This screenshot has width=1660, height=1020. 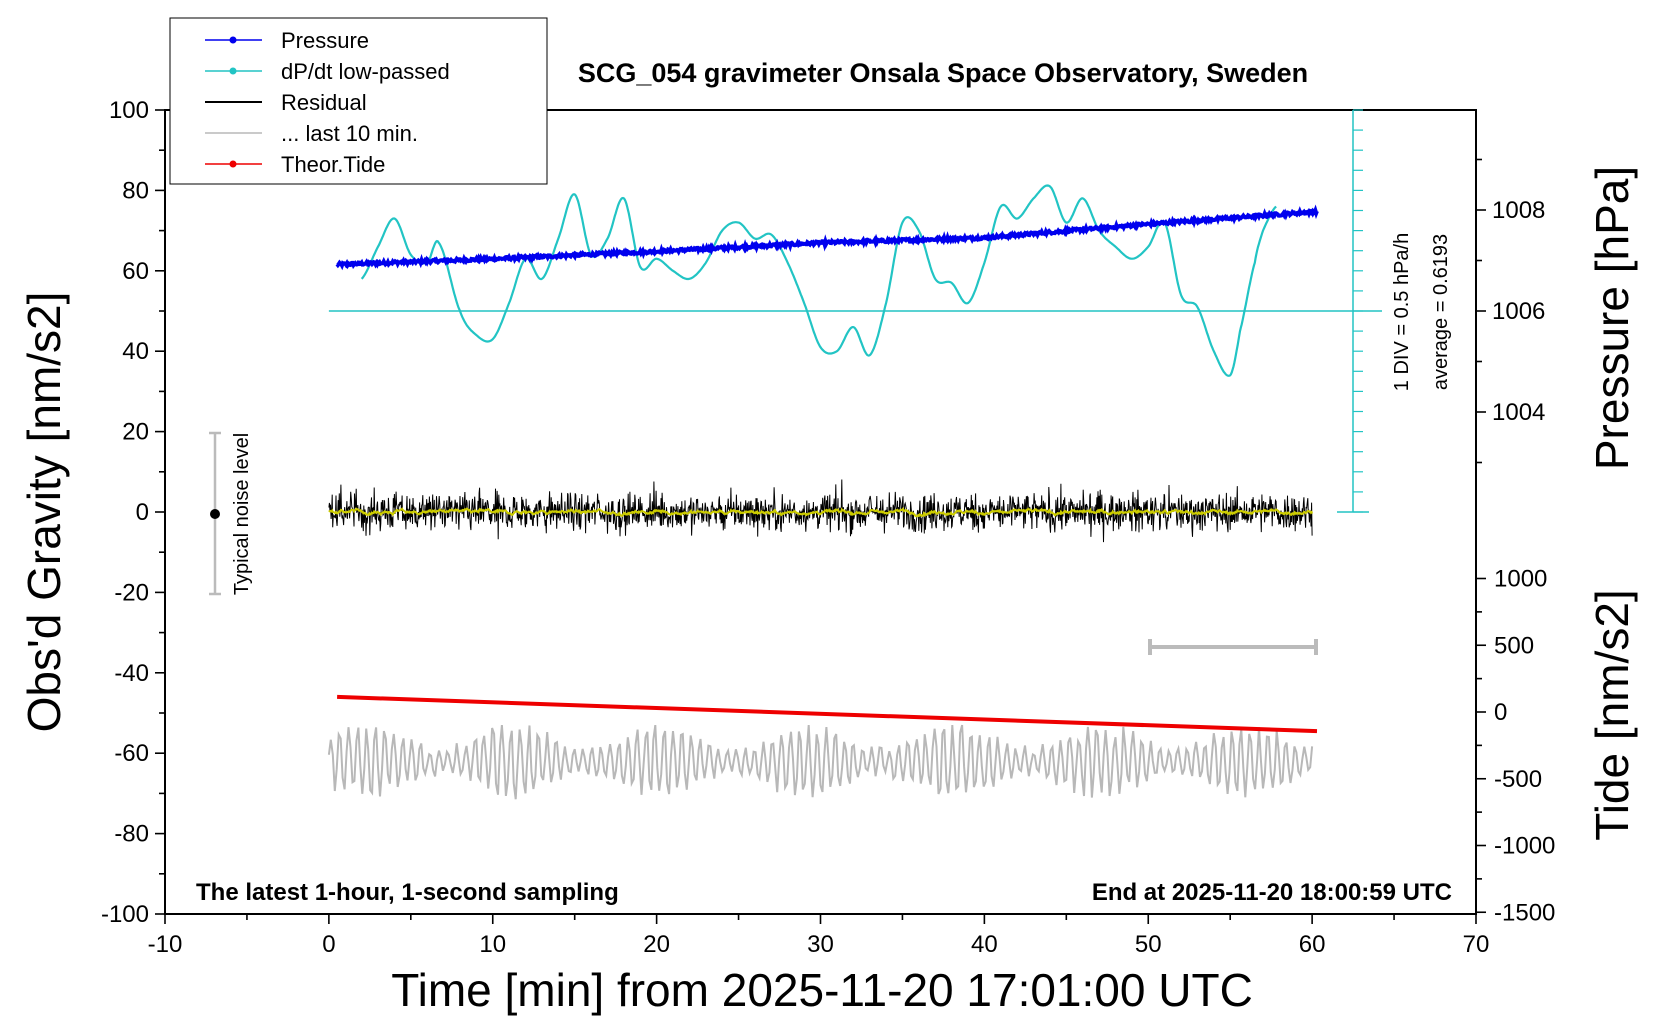 I want to click on y-tick-label: -80, so click(x=131, y=834).